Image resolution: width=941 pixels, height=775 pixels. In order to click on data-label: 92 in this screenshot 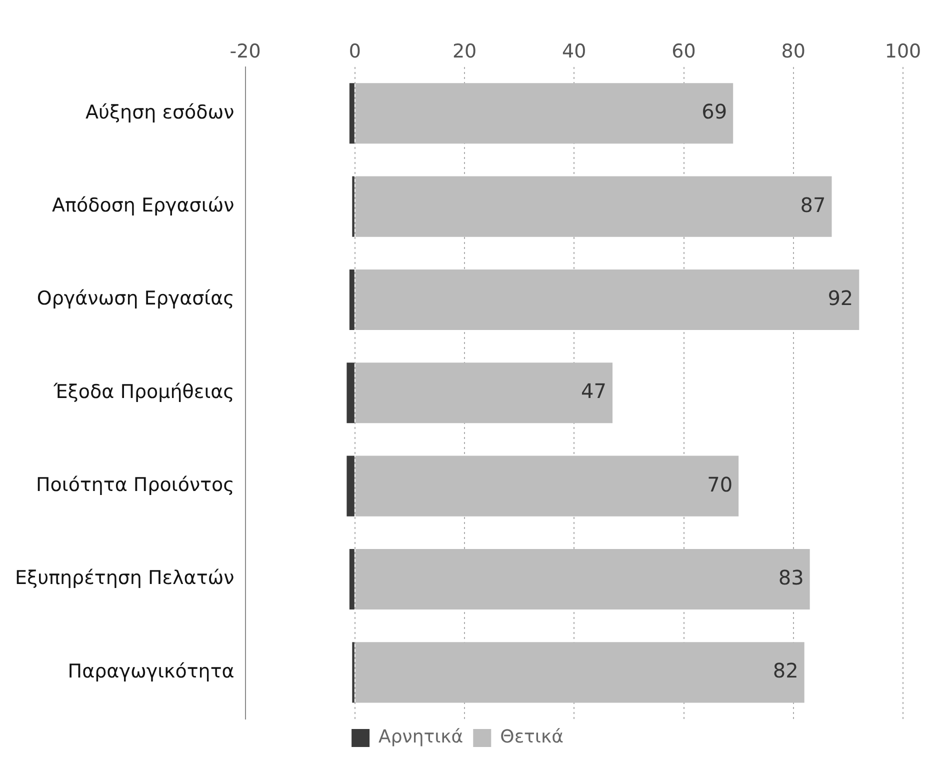, I will do `click(841, 298)`.